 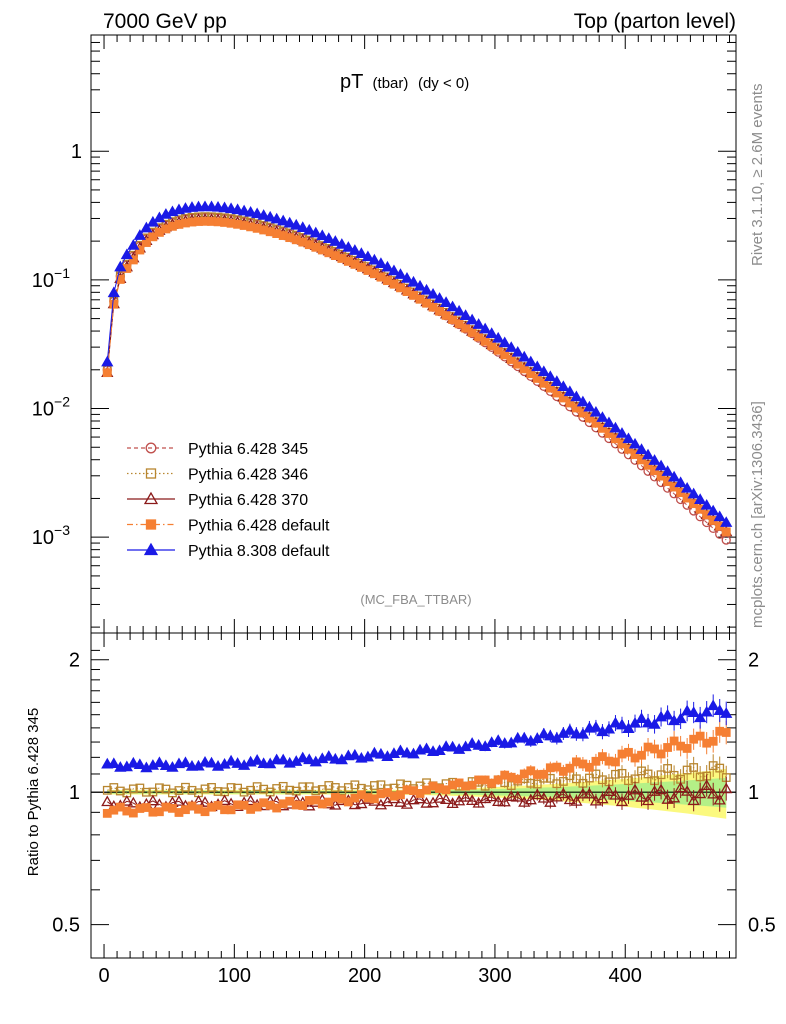 What do you see at coordinates (494, 976) in the screenshot?
I see `x-tick-label: 300` at bounding box center [494, 976].